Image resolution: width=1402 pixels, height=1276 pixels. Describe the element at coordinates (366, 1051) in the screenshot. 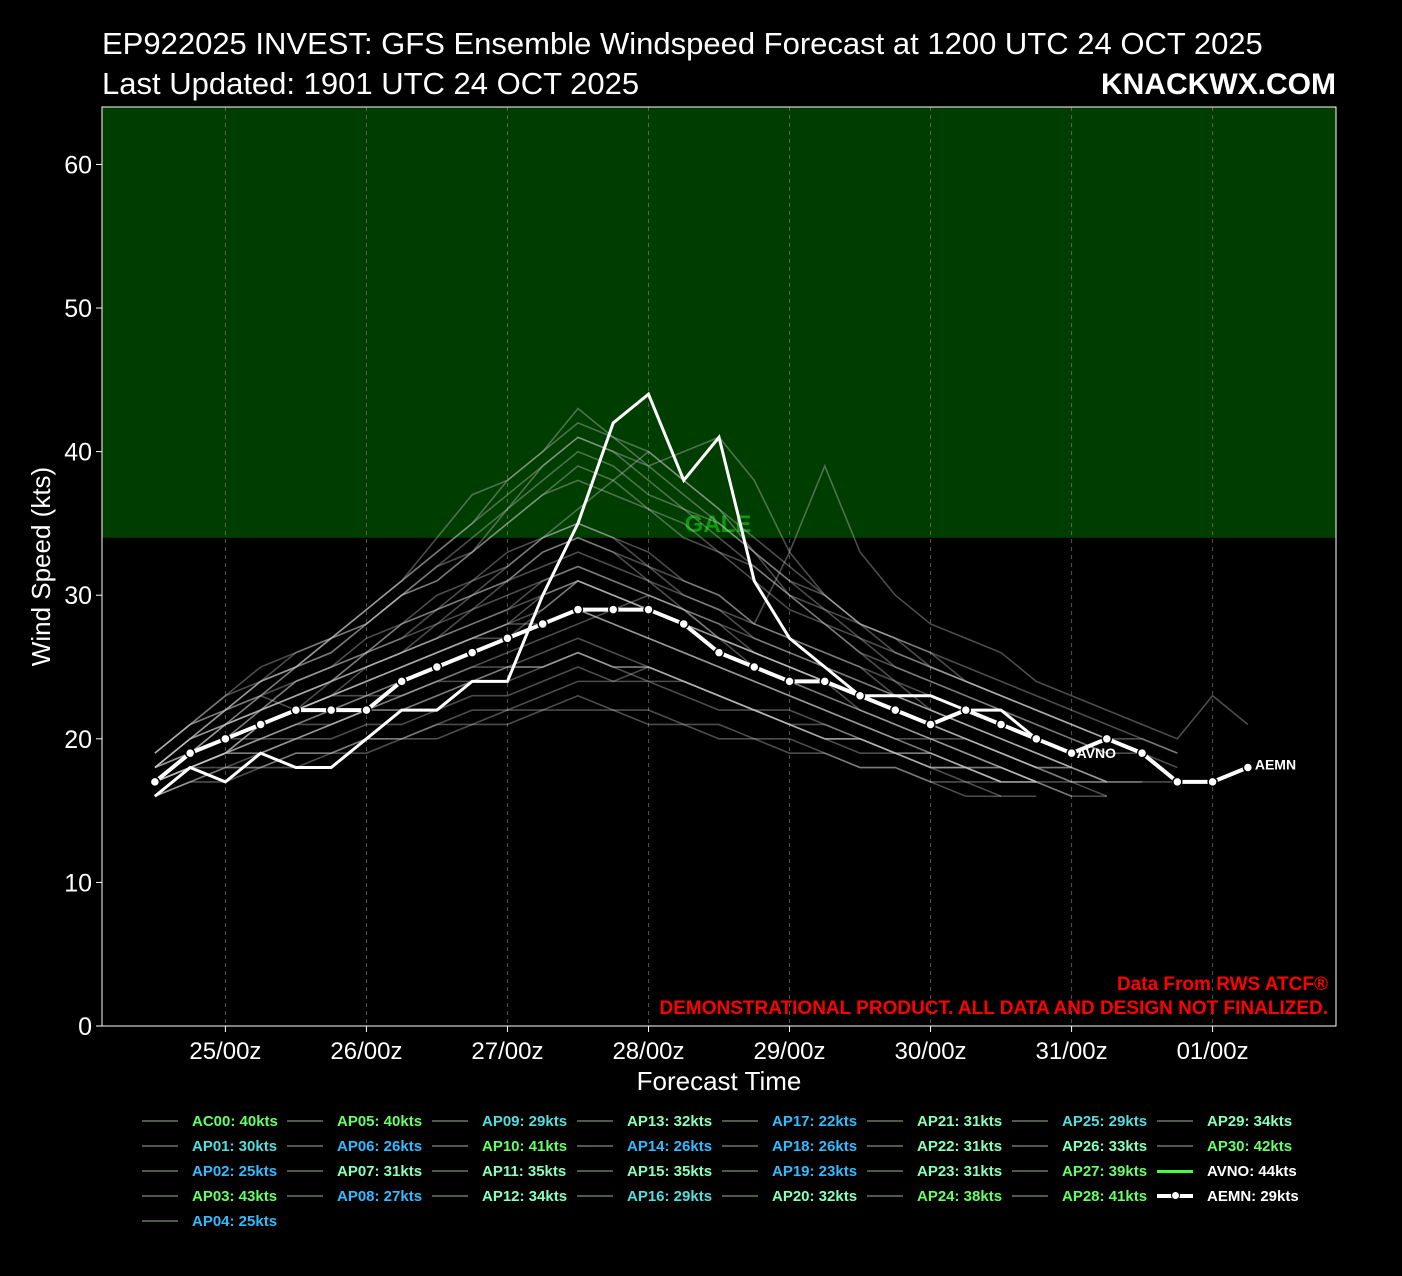

I see `x-tick-label: 26/00z` at that location.